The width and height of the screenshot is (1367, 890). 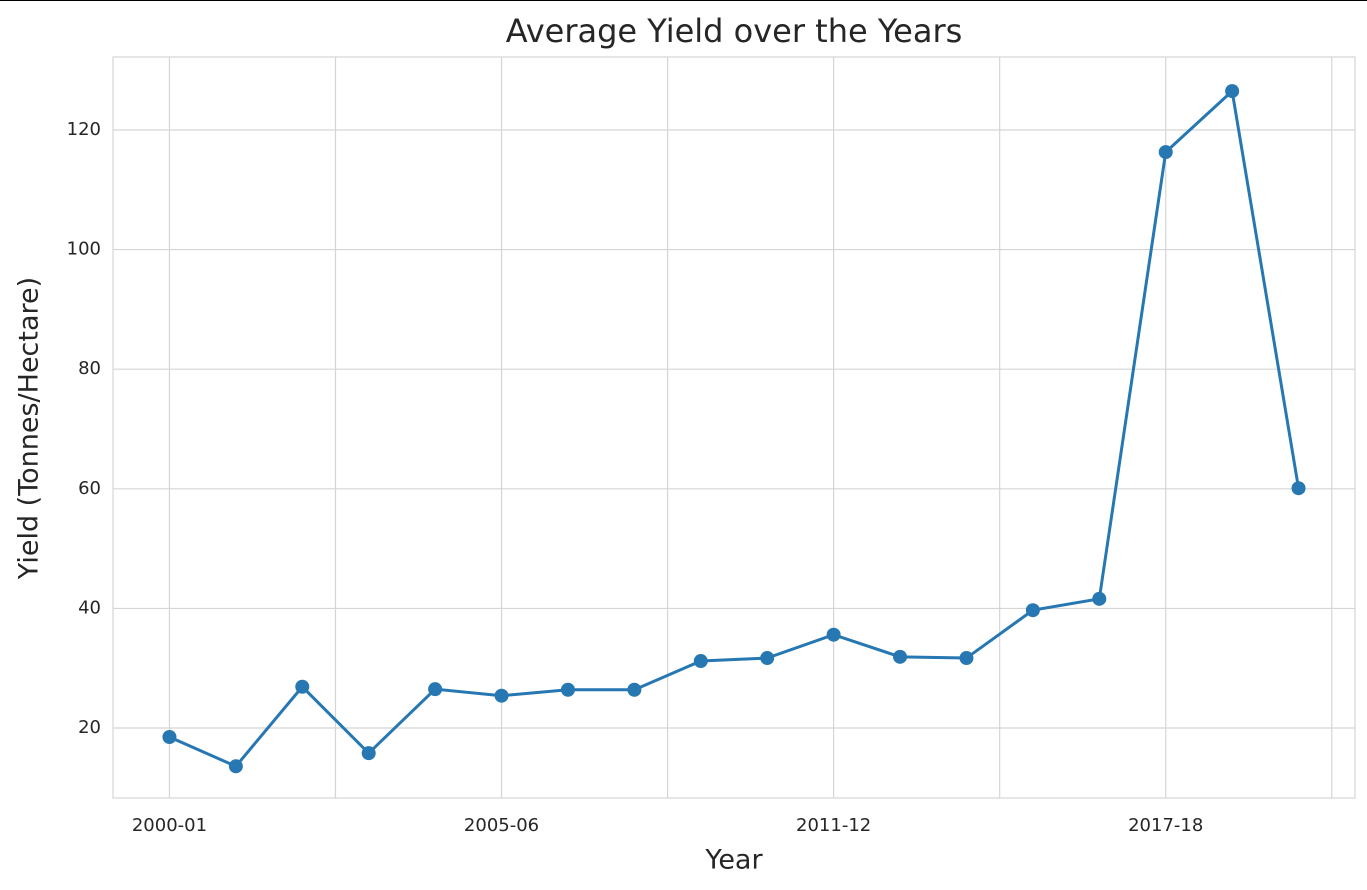 What do you see at coordinates (833, 825) in the screenshot?
I see `x-tick-label: 2011-12` at bounding box center [833, 825].